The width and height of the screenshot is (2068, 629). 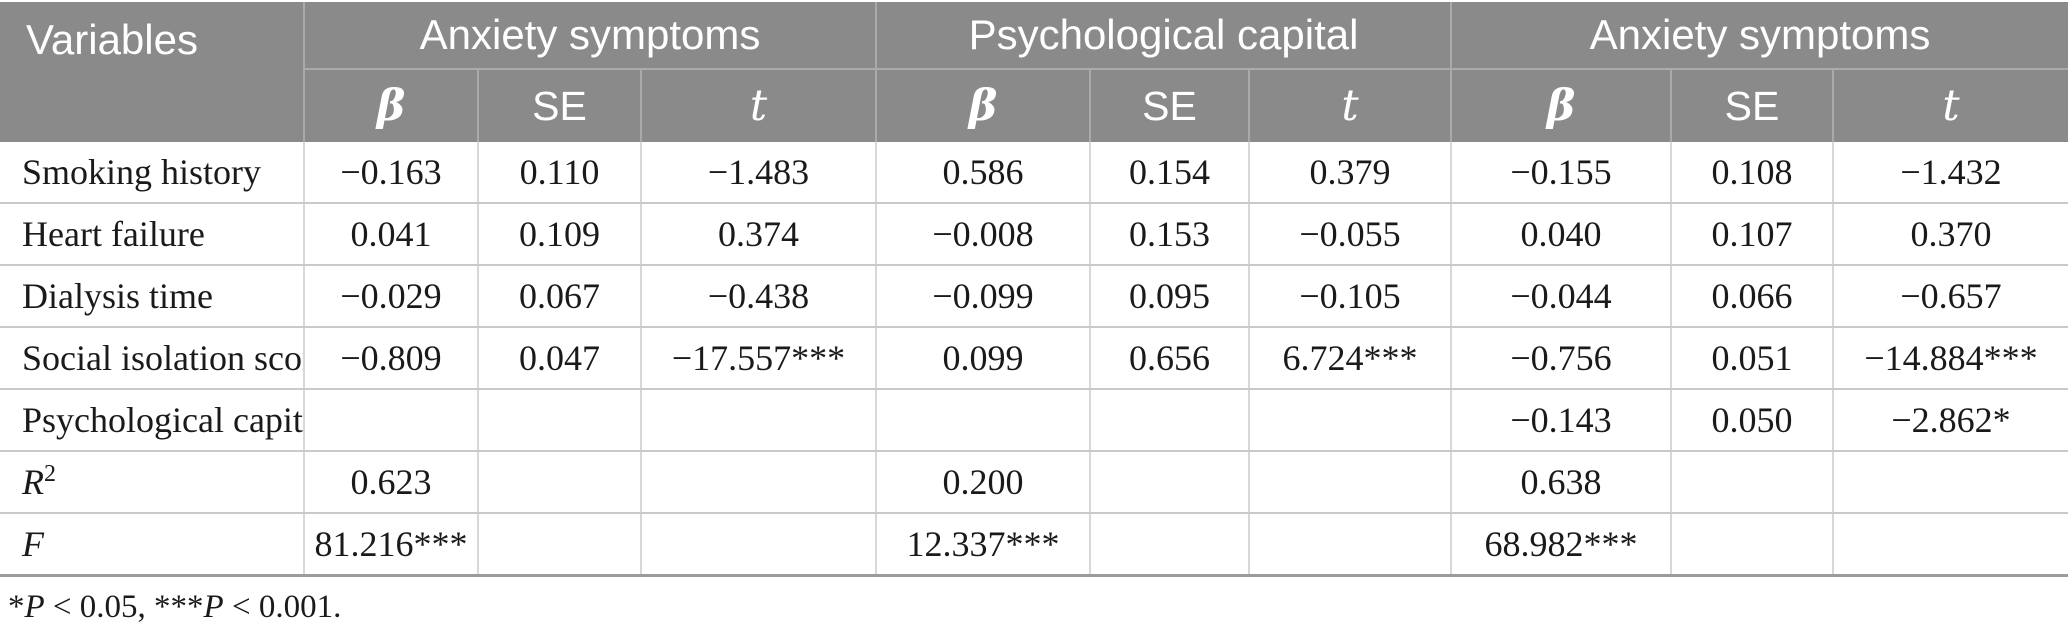 I want to click on table-row-r-squared: R2 0.623 0.200 0.638, so click(x=1034, y=482).